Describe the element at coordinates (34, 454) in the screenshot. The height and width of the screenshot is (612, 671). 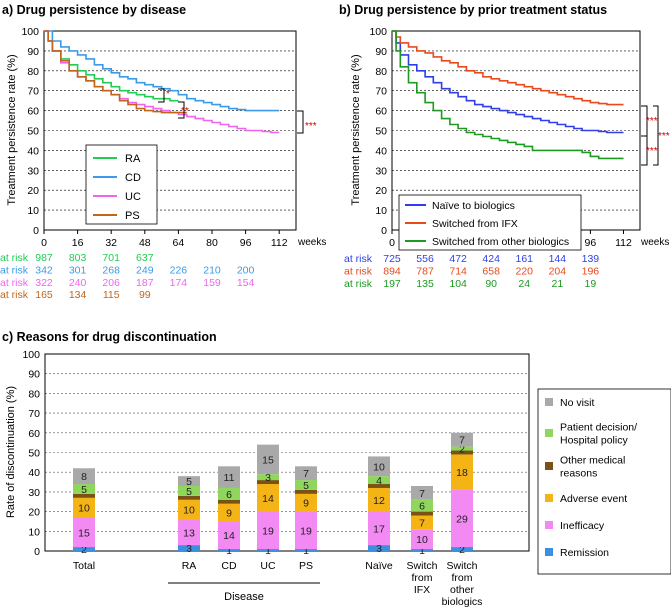
I see `y-tick-label: 50` at that location.